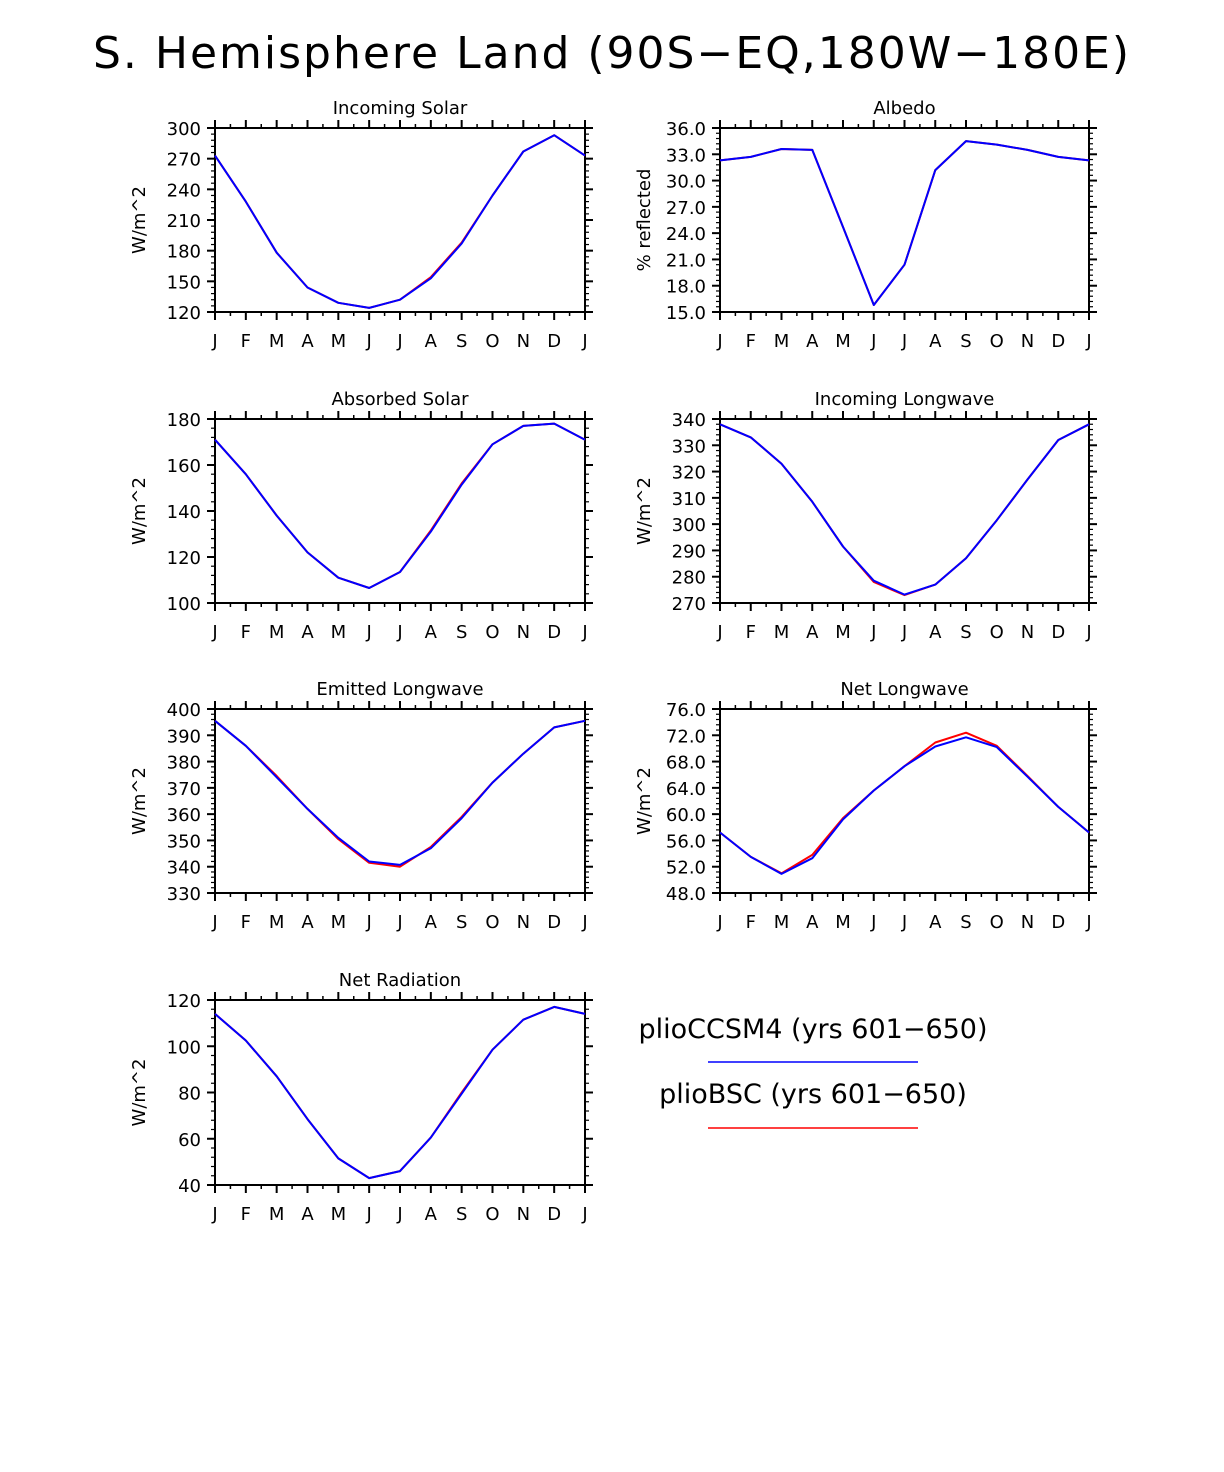 Image resolution: width=1224 pixels, height=1472 pixels. I want to click on albedo-ytick-label: 15.0, so click(686, 313).